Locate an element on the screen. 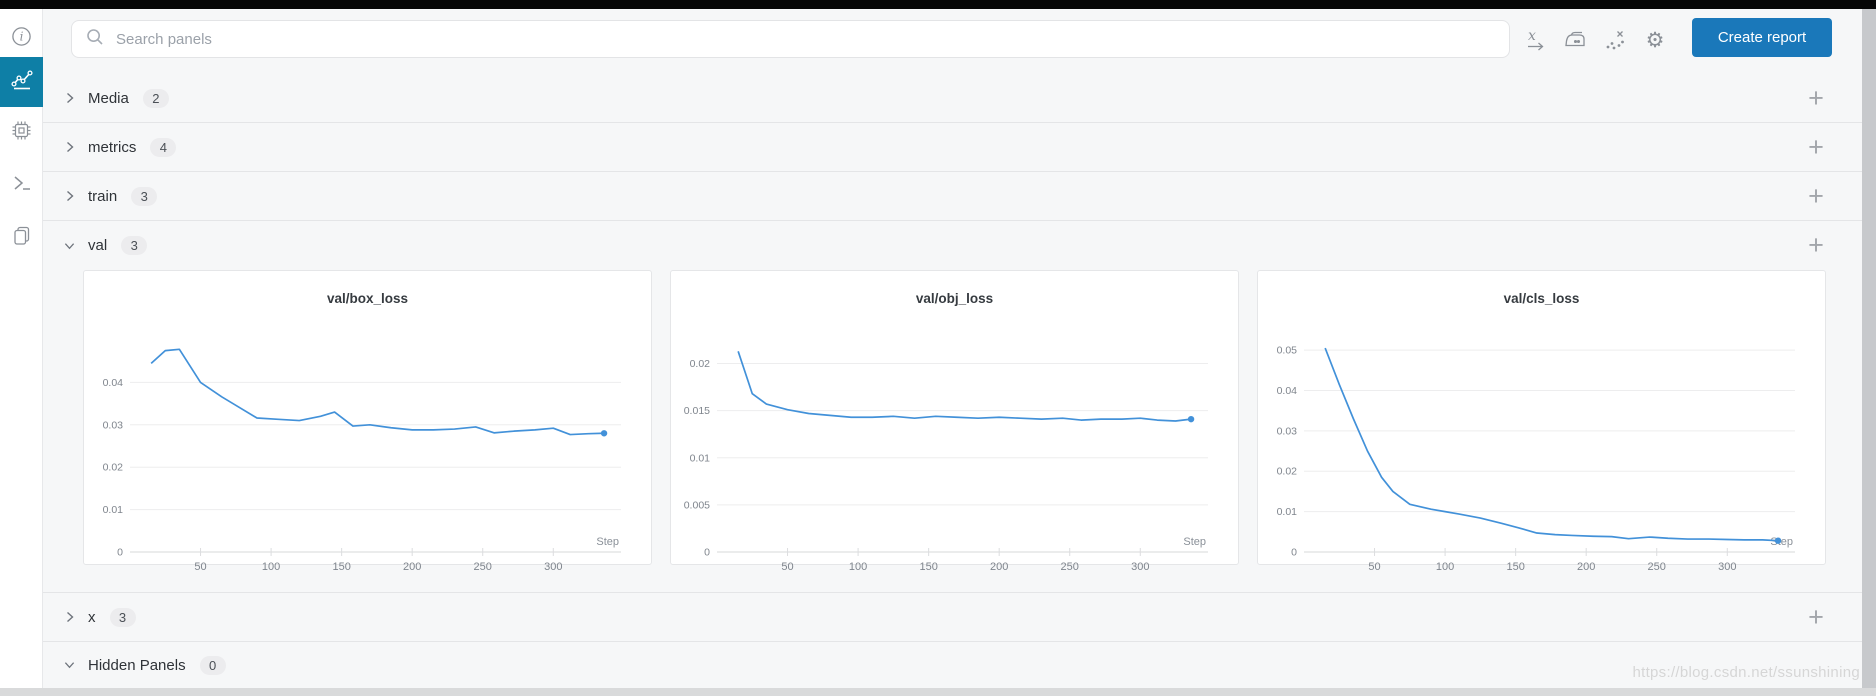  search-icon is located at coordinates (95, 39).